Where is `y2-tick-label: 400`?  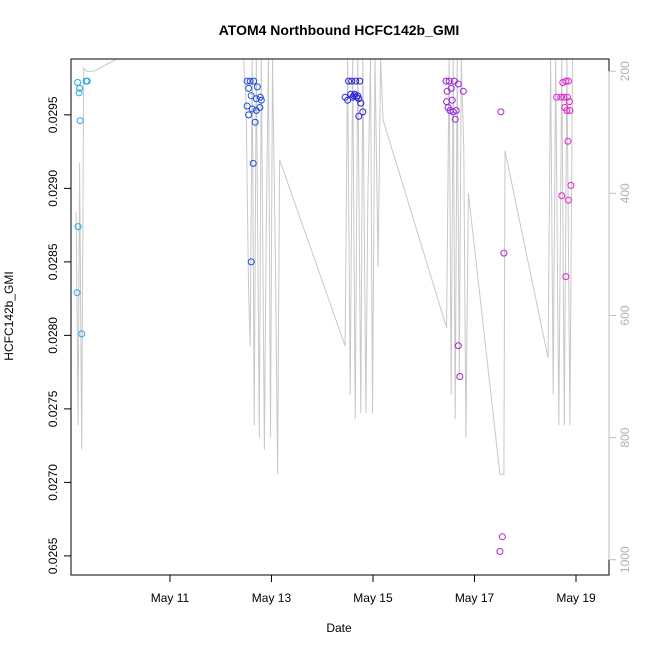
y2-tick-label: 400 is located at coordinates (625, 193).